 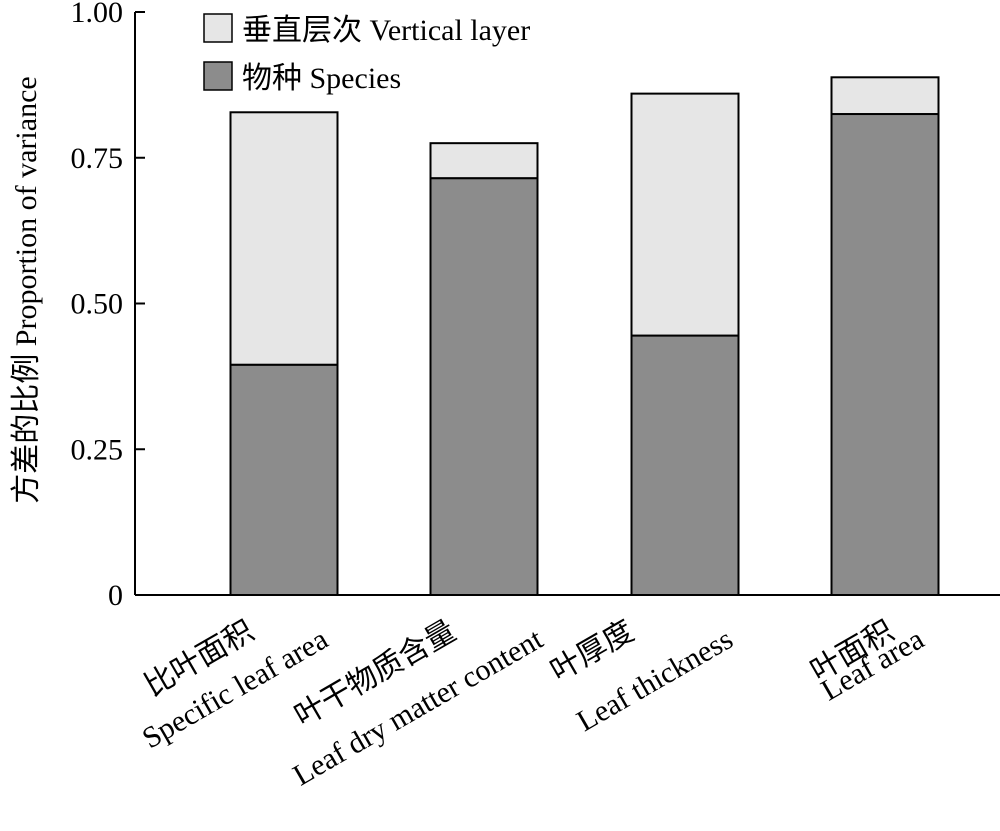 What do you see at coordinates (115, 595) in the screenshot?
I see `y-tick-label: 0` at bounding box center [115, 595].